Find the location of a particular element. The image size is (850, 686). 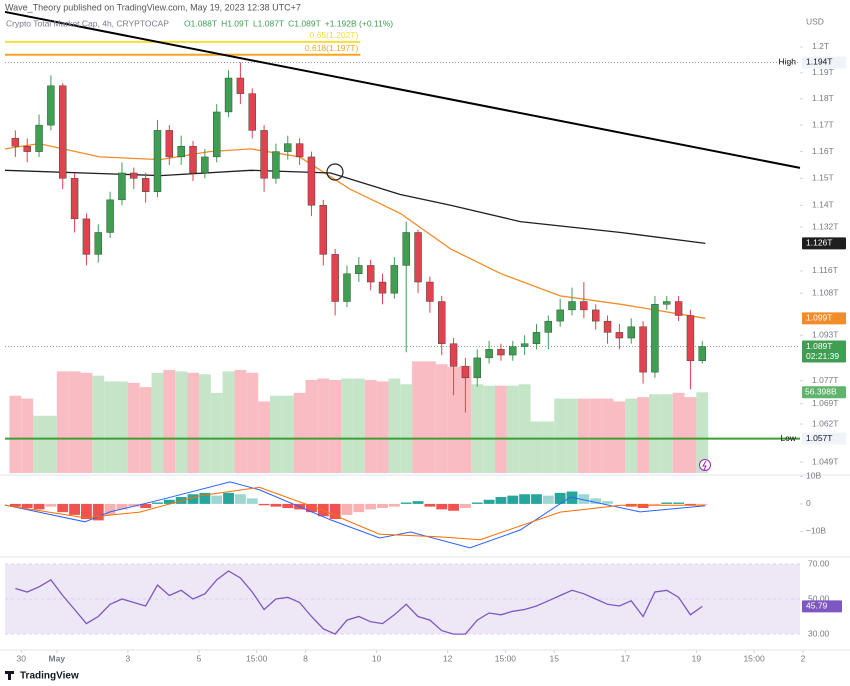

y-tick-label: 1.14T is located at coordinates (823, 205).